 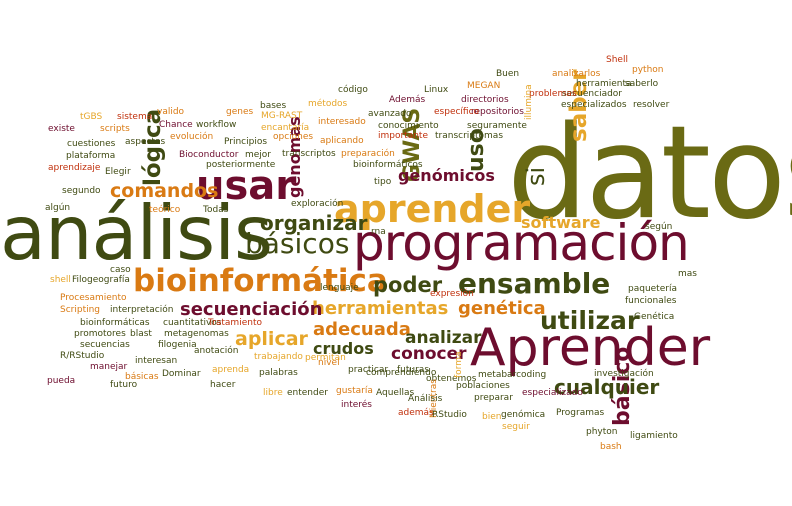 What do you see at coordinates (617, 60) in the screenshot?
I see `word: Shell` at bounding box center [617, 60].